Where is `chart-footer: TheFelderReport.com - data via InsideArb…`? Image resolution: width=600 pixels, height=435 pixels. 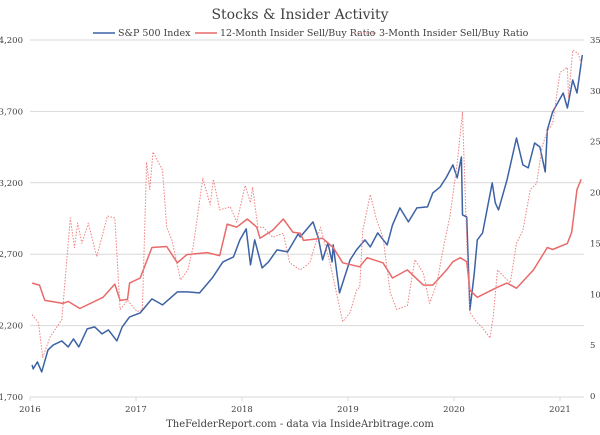 chart-footer: TheFelderReport.com - data via InsideArb… is located at coordinates (300, 424).